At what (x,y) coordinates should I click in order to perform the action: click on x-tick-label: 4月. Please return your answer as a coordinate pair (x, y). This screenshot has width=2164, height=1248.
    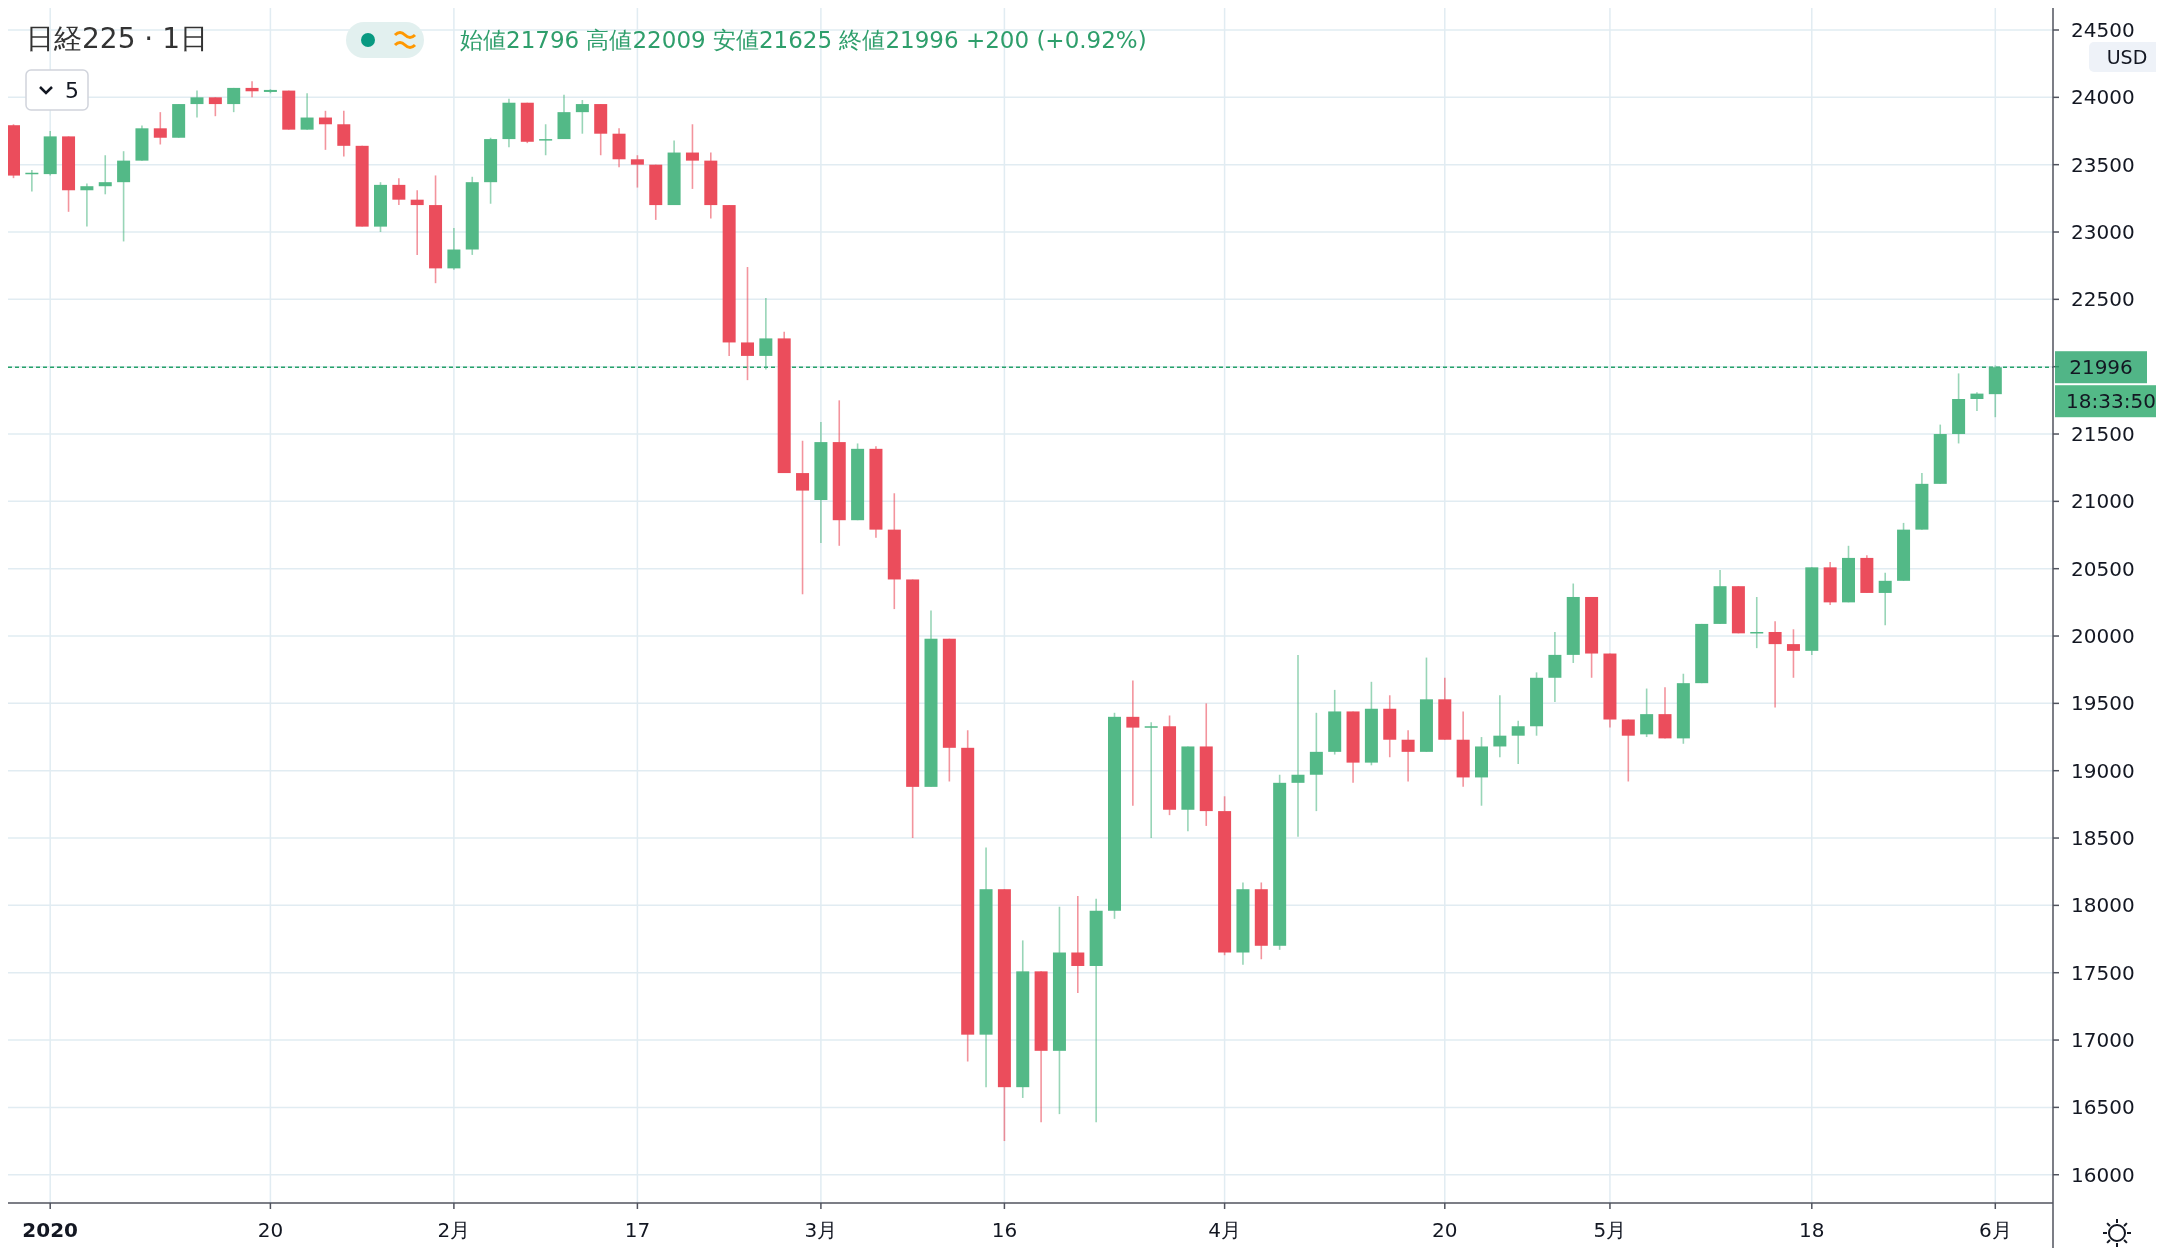
    Looking at the image, I should click on (1224, 1230).